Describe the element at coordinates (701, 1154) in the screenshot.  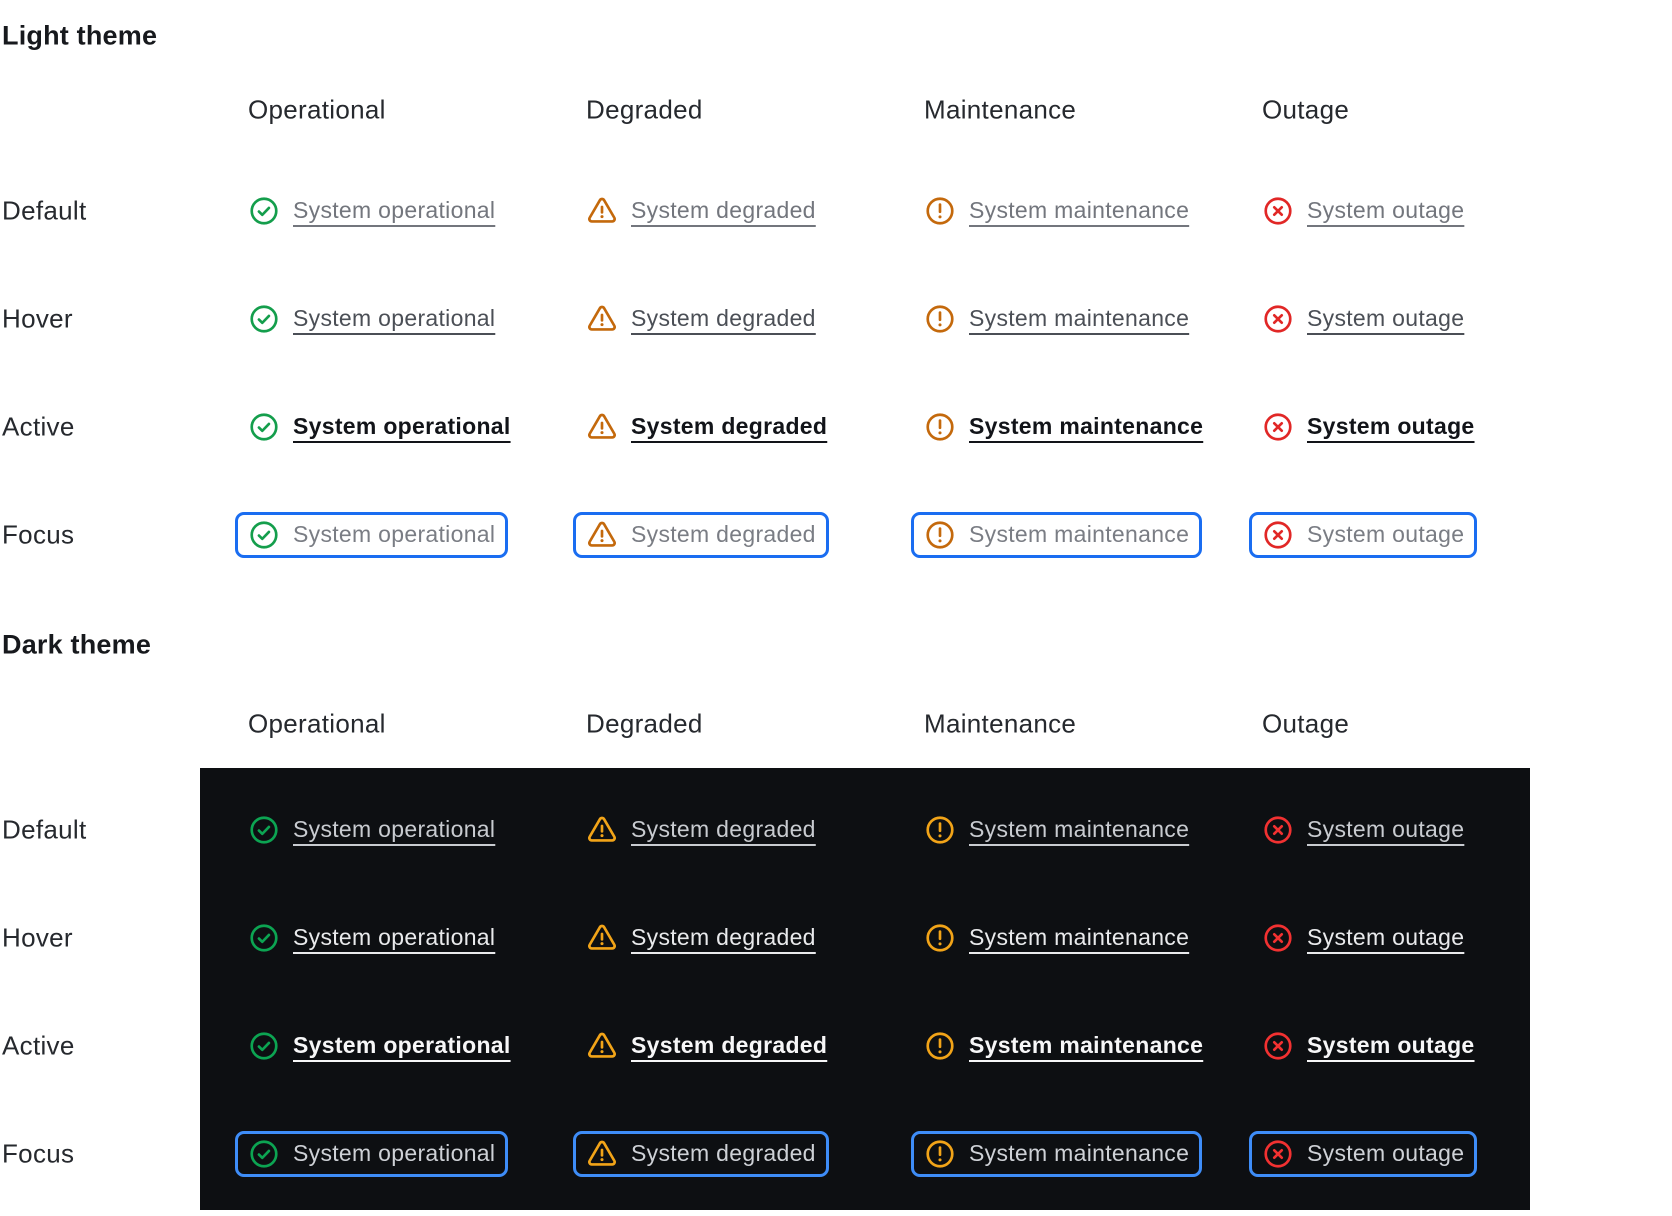
I see `status-link-degraded-focus-dark: System degraded` at that location.